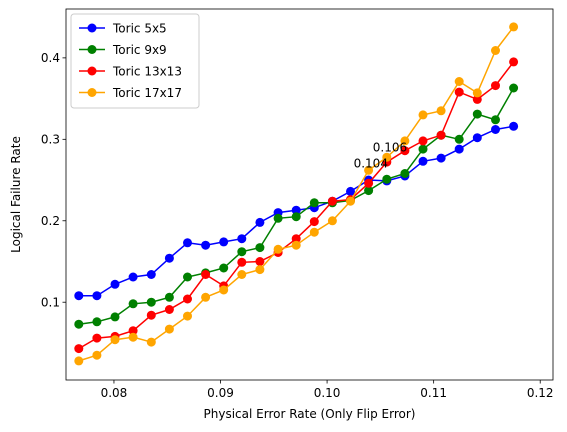 The image size is (567, 432). What do you see at coordinates (135, 61) in the screenshot?
I see `legend: Toric 5x5 Toric 9x9 Toric 13x13 Toric 17x17` at bounding box center [135, 61].